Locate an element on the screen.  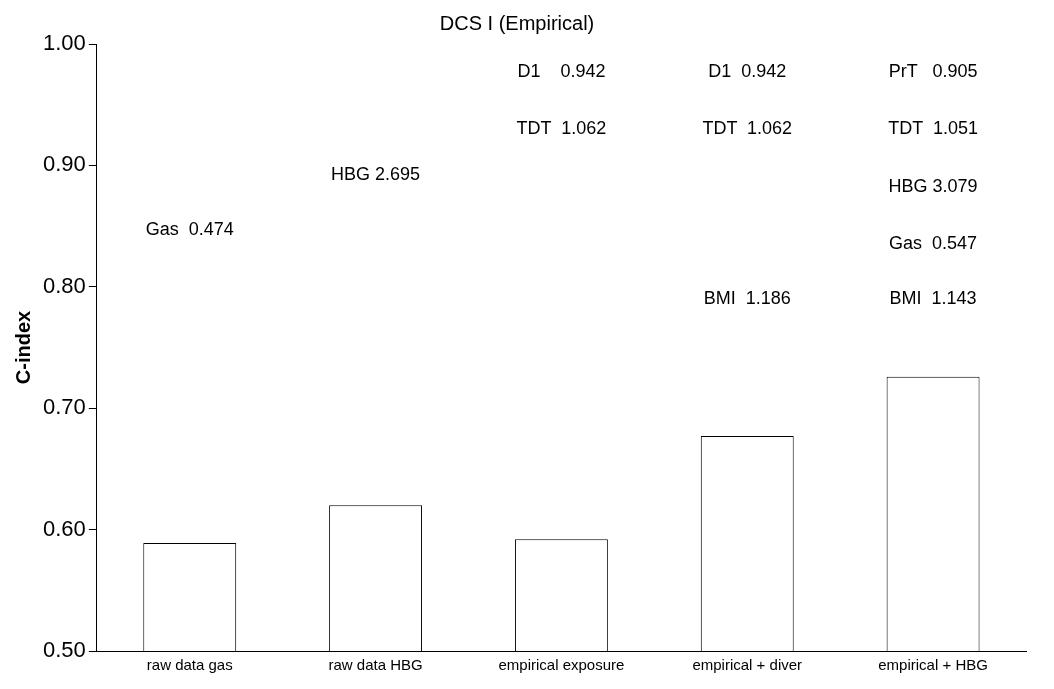
annotation: BMI 1.186 is located at coordinates (747, 297).